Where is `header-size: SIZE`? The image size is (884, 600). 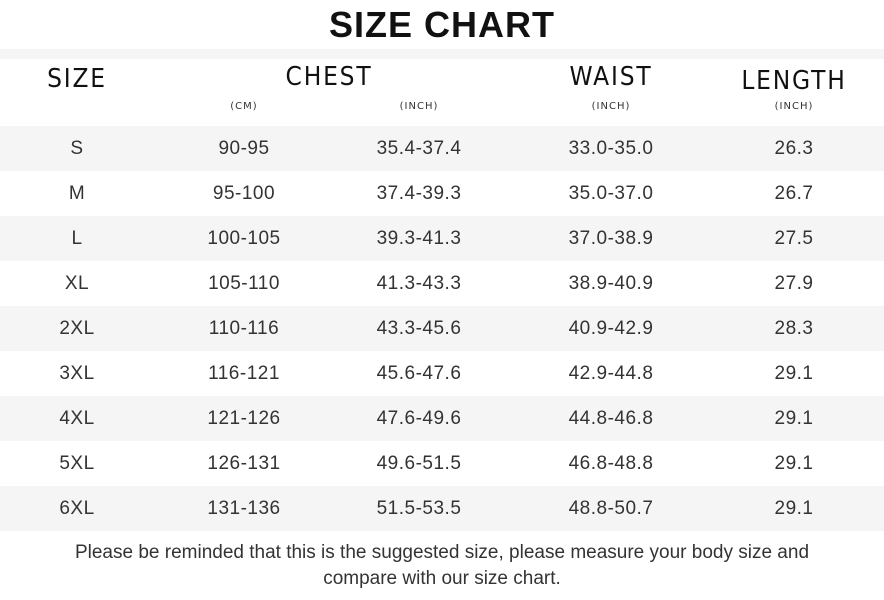 header-size: SIZE is located at coordinates (77, 79).